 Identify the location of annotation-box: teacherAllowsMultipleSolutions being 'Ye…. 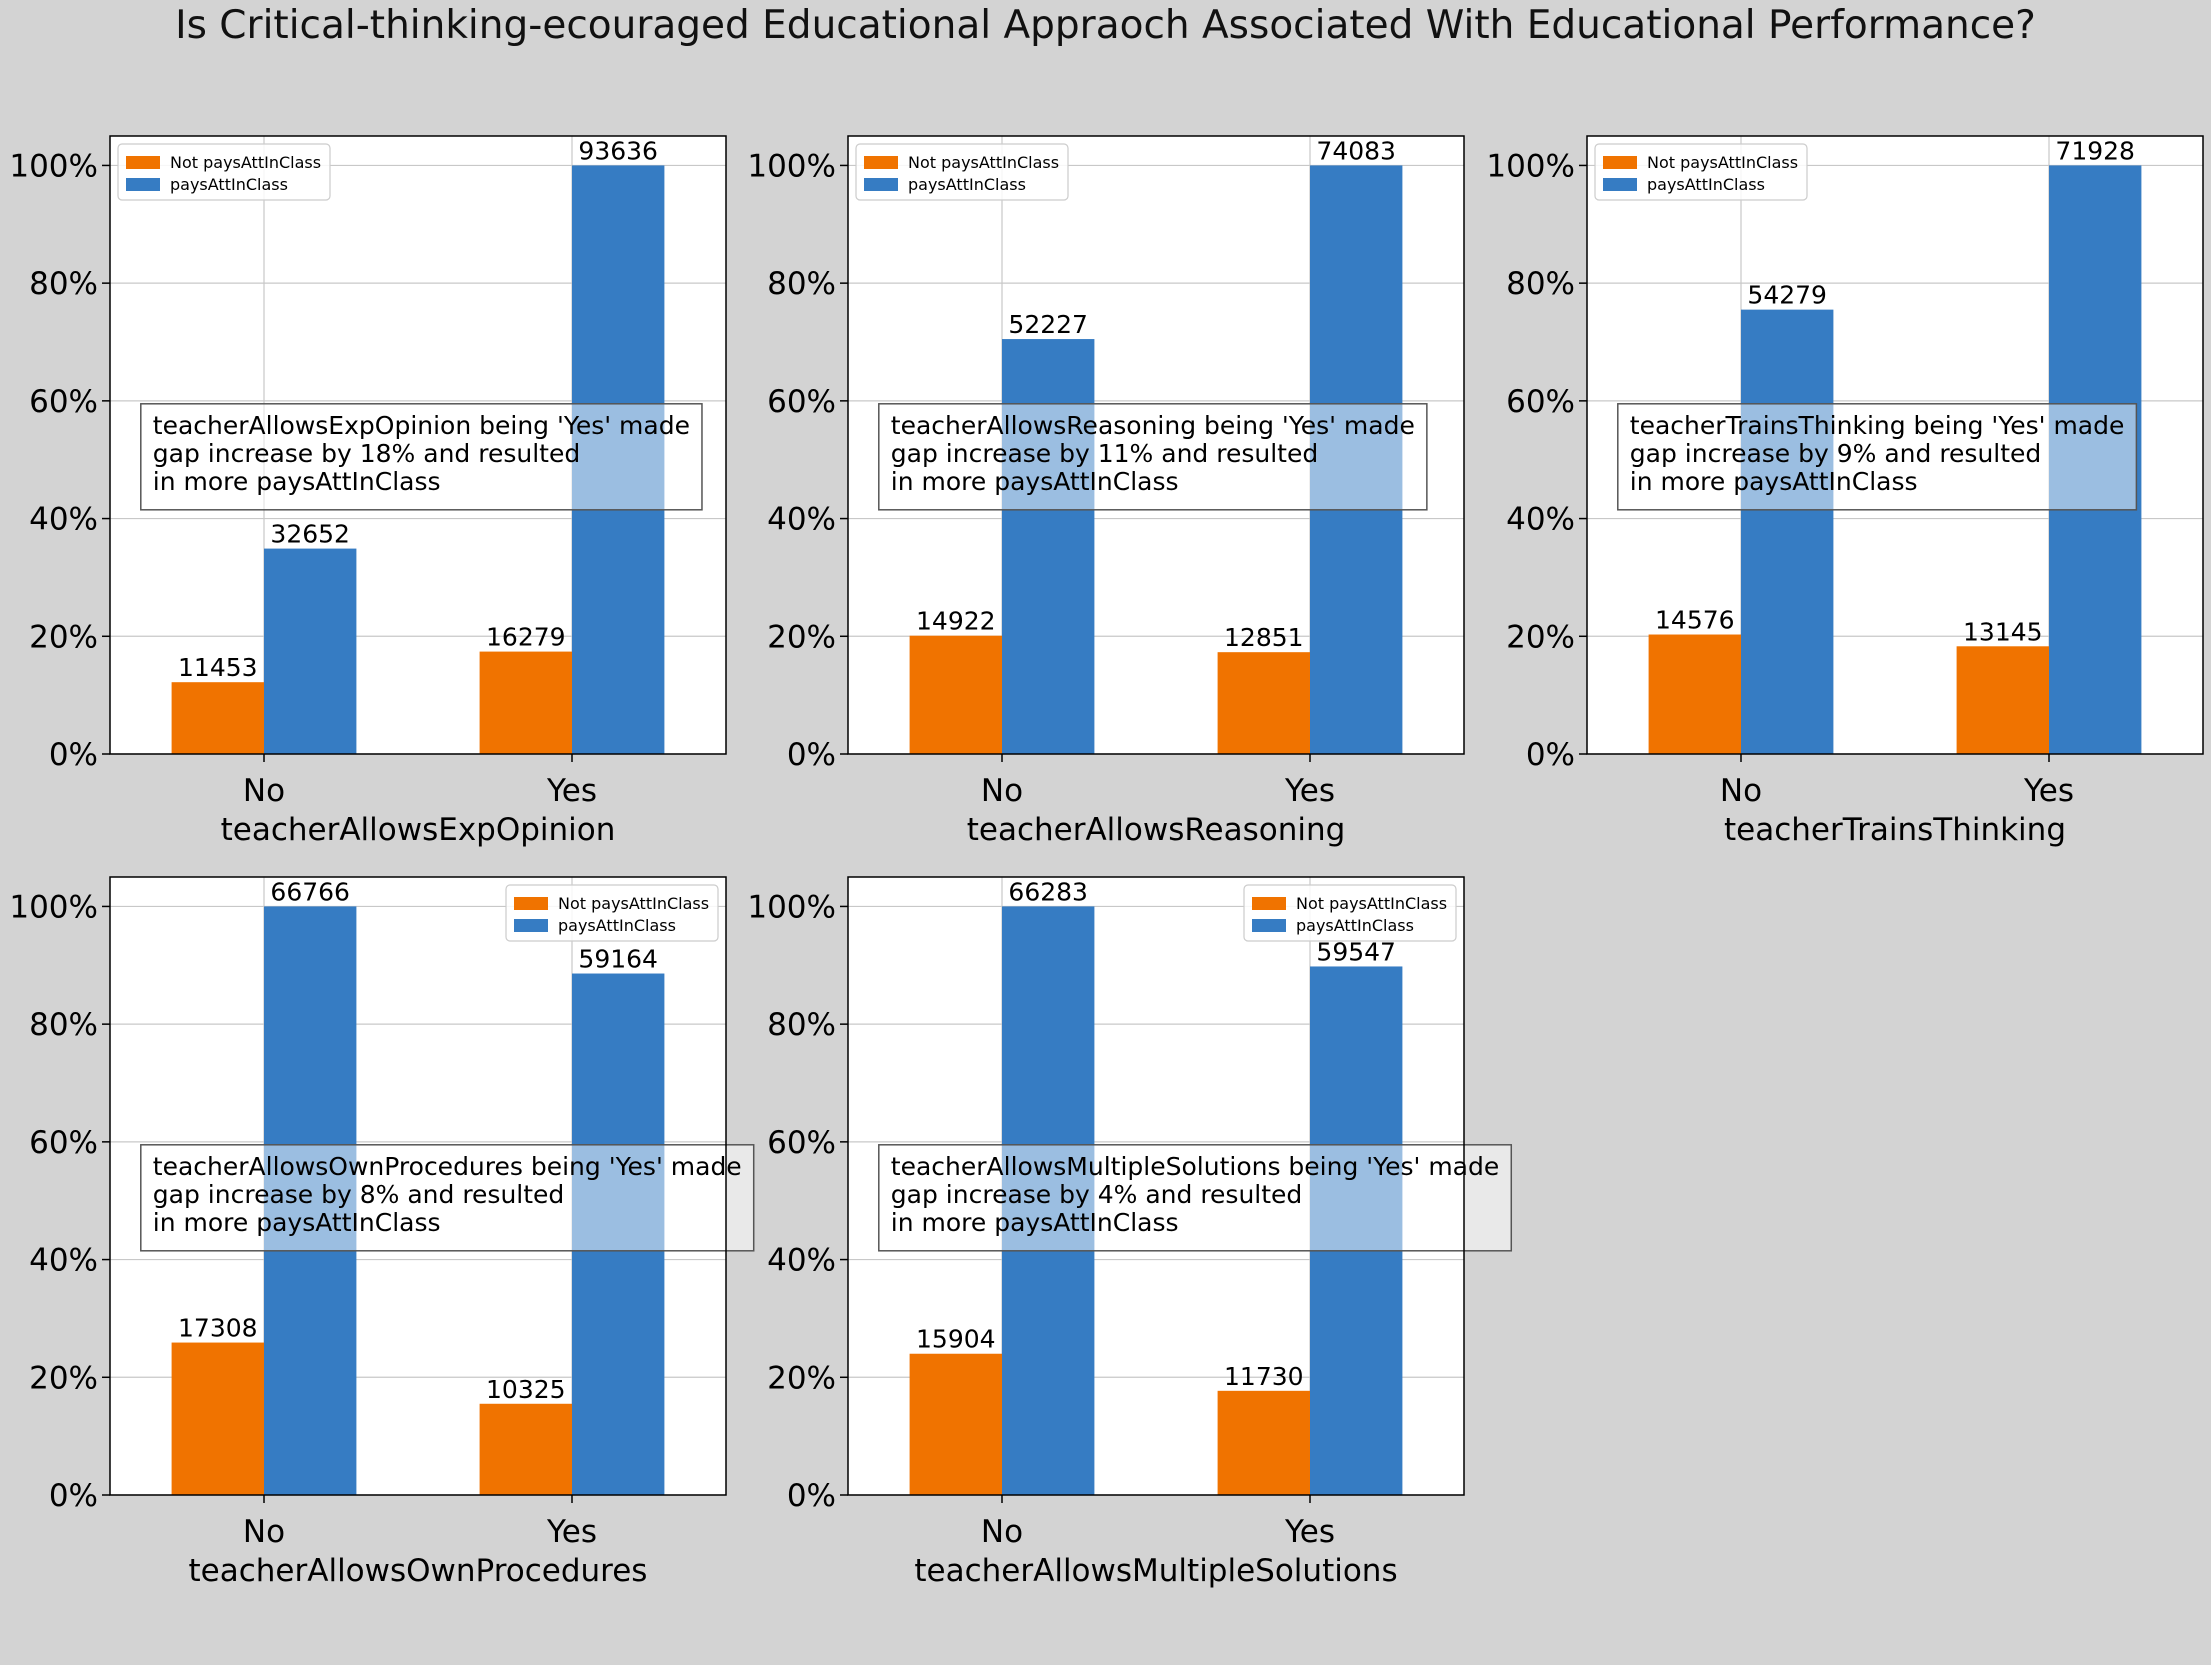
(1195, 1198).